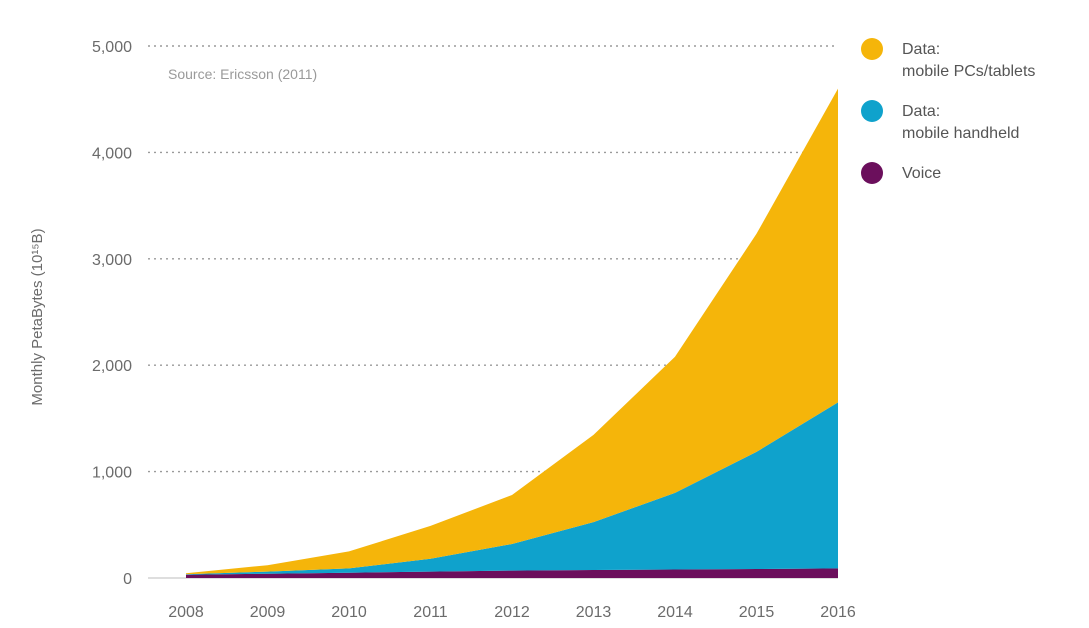 Image resolution: width=1089 pixels, height=628 pixels. Describe the element at coordinates (112, 260) in the screenshot. I see `y-tick-label-3000: 3,000` at that location.